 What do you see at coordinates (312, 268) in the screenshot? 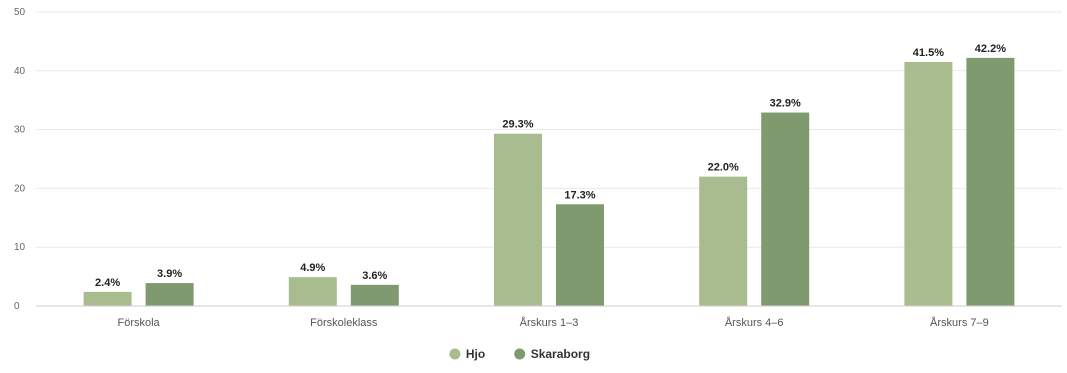
I see `data-label: 4.9%` at bounding box center [312, 268].